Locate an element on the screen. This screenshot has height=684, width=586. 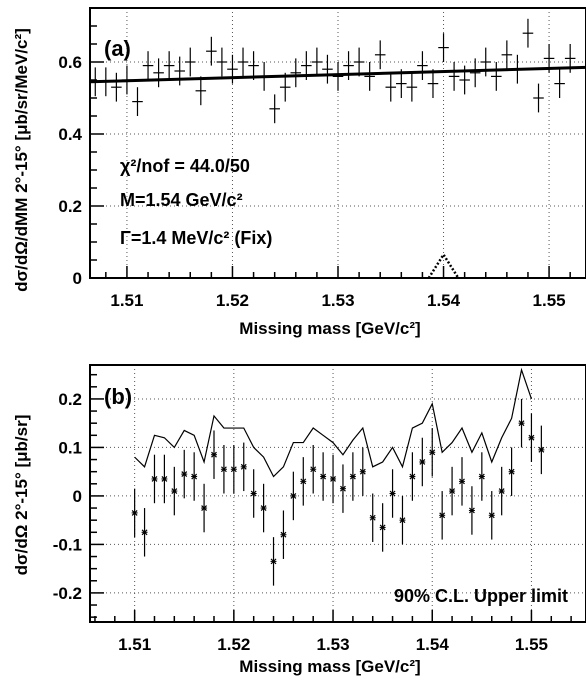
panel-b-label: (b) is located at coordinates (118, 396).